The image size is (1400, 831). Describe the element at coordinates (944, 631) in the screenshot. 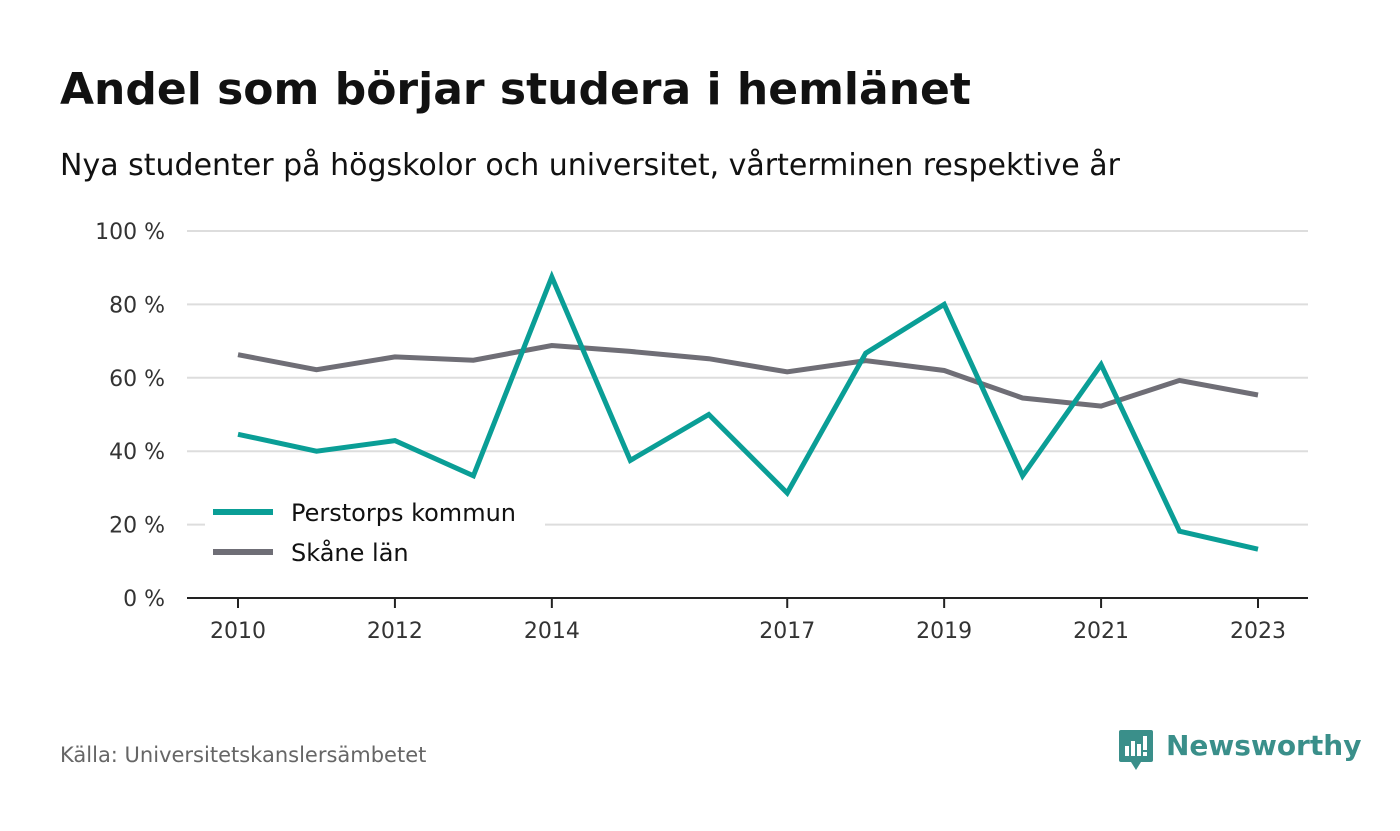

I see `x-tick-label: 2019` at that location.